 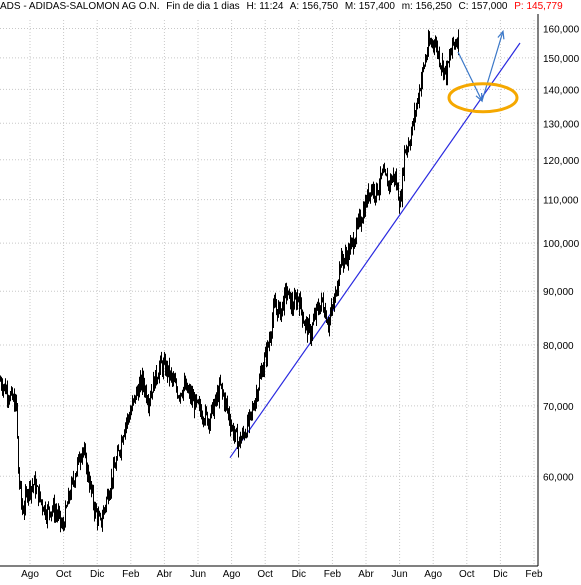 What do you see at coordinates (314, 6) in the screenshot?
I see `header-open: A: 156,750` at bounding box center [314, 6].